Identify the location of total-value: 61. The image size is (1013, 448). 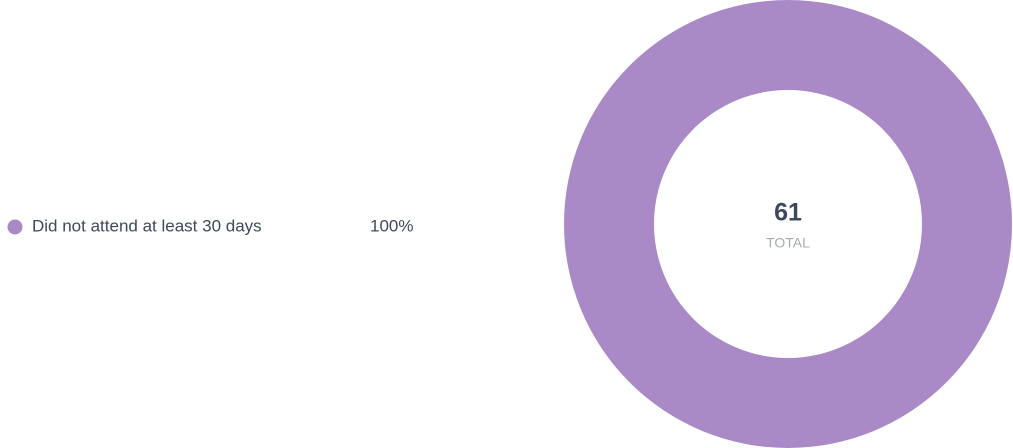
(788, 213).